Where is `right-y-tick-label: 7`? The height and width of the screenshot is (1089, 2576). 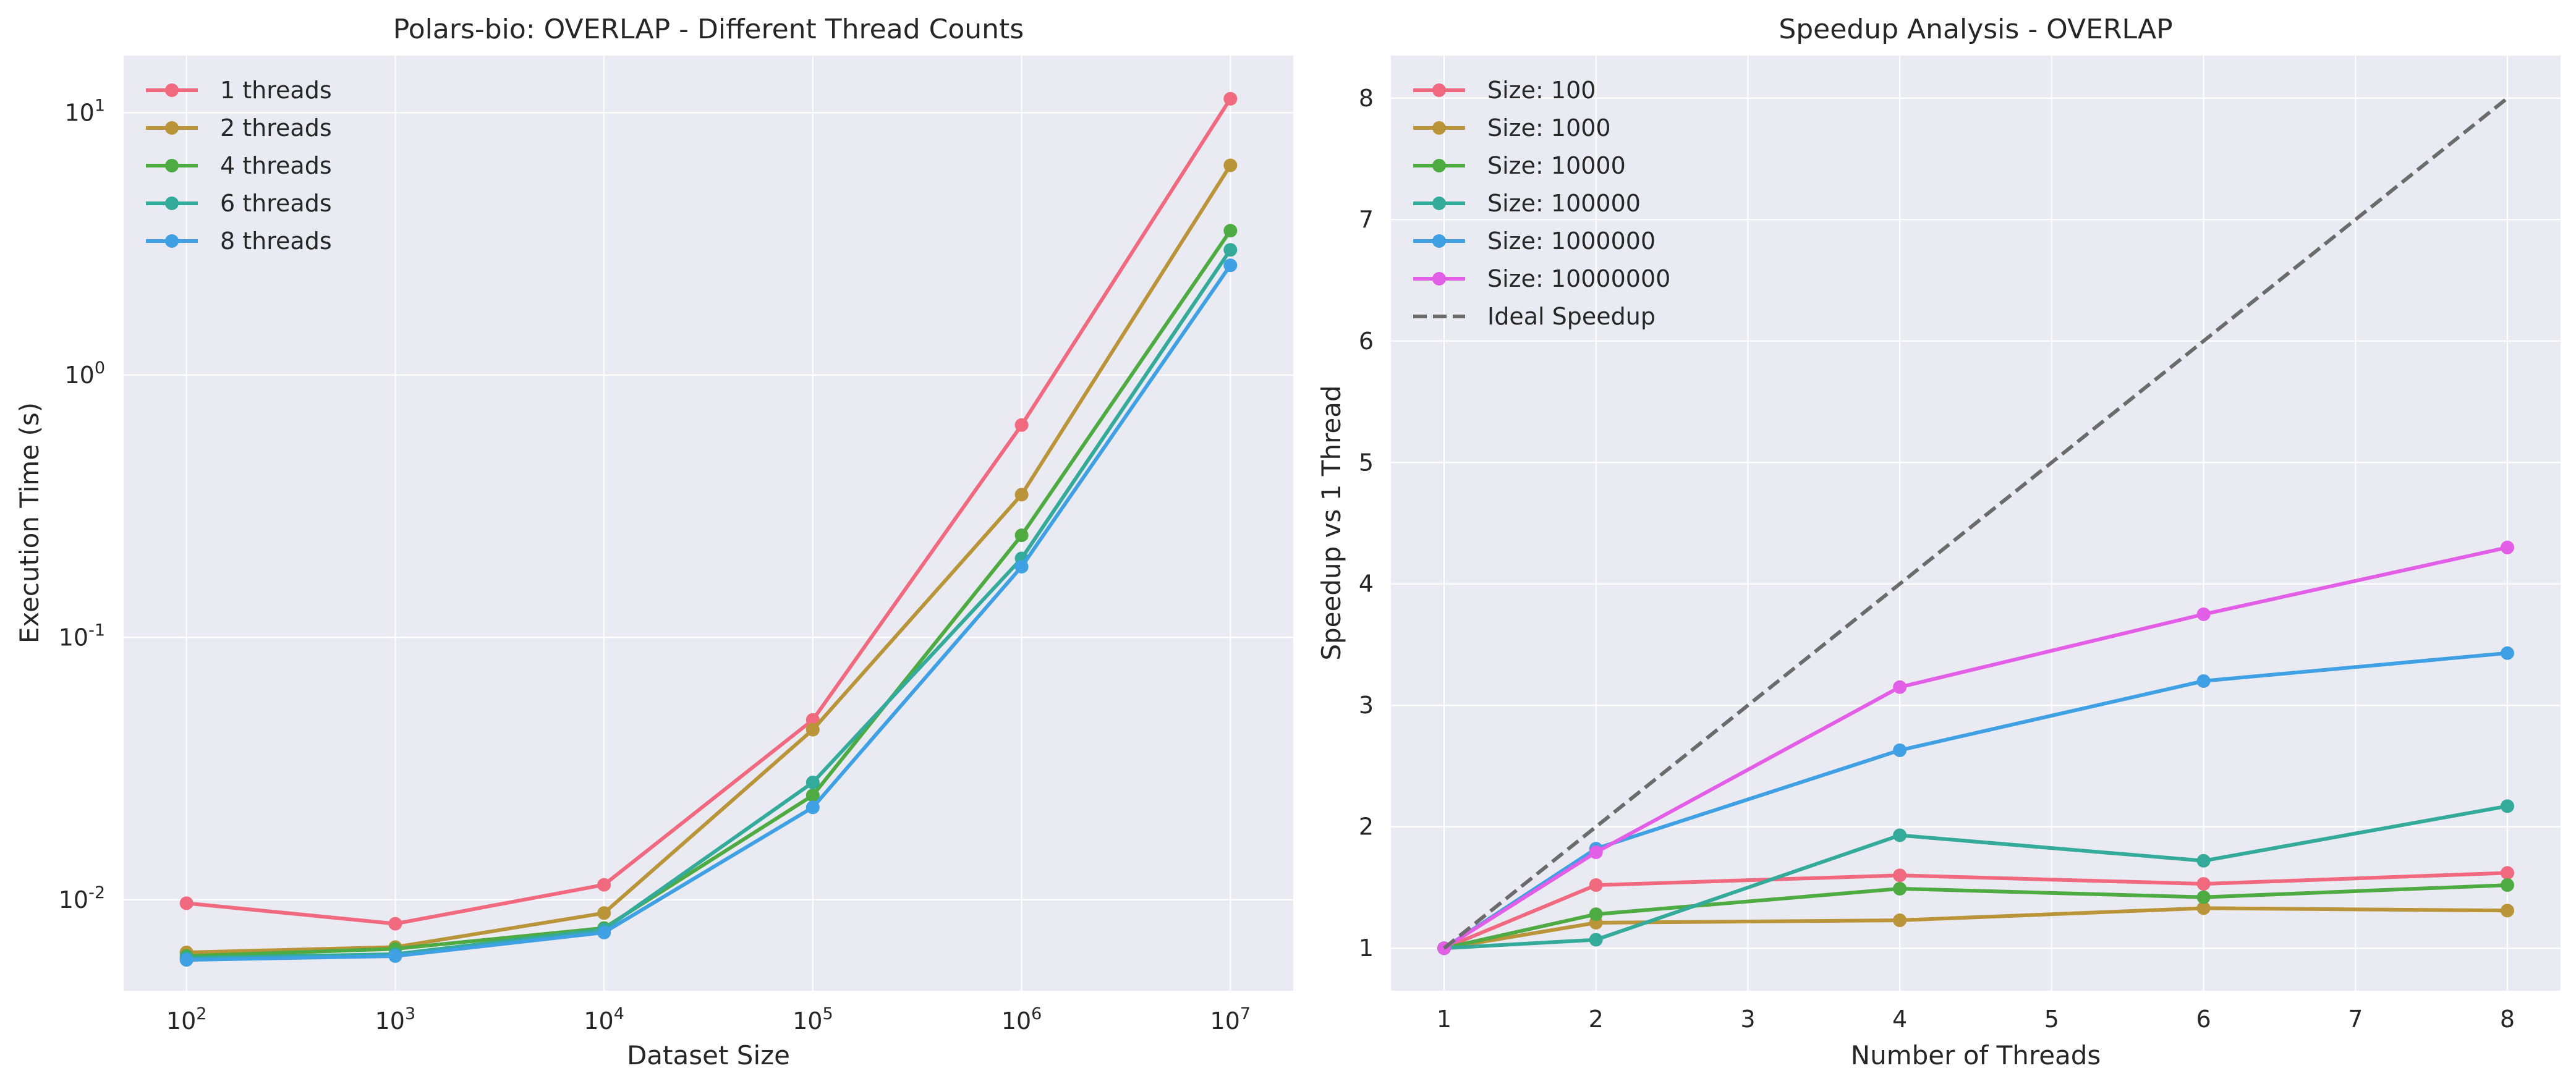 right-y-tick-label: 7 is located at coordinates (1366, 220).